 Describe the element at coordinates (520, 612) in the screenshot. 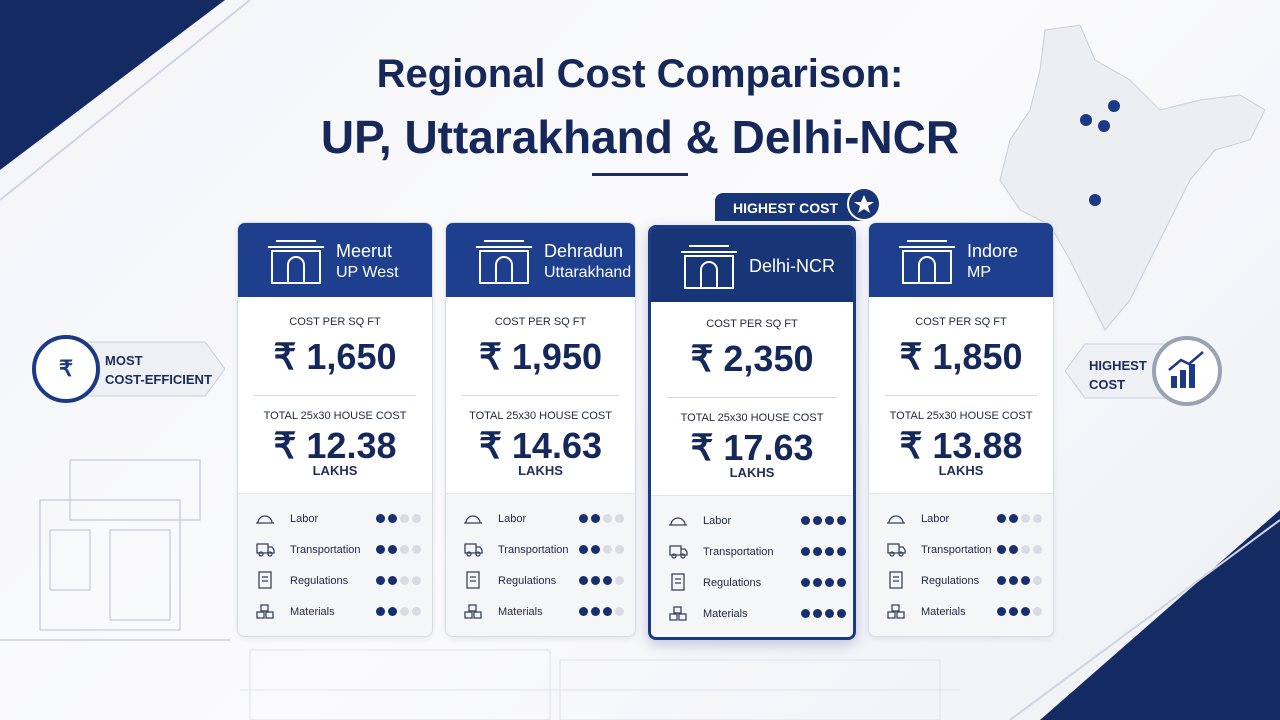

I see `factor-name: Materials` at that location.